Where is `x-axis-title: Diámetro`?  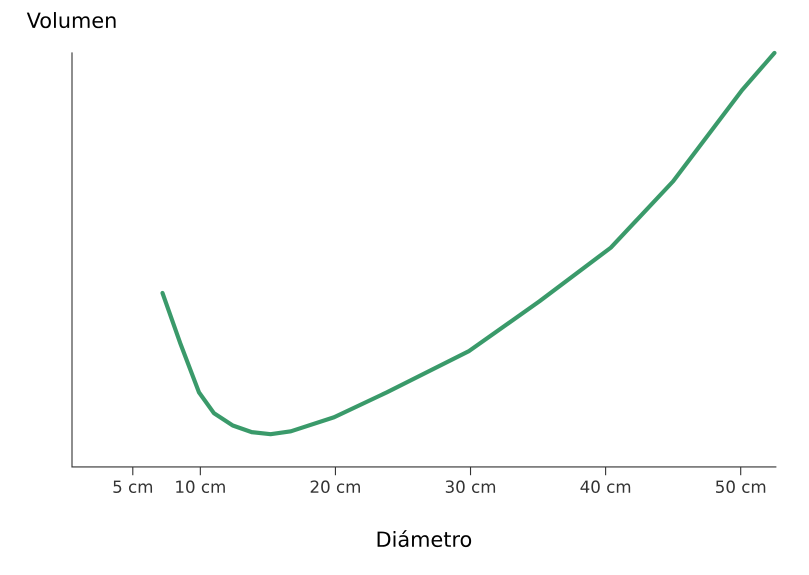
x-axis-title: Diámetro is located at coordinates (425, 539).